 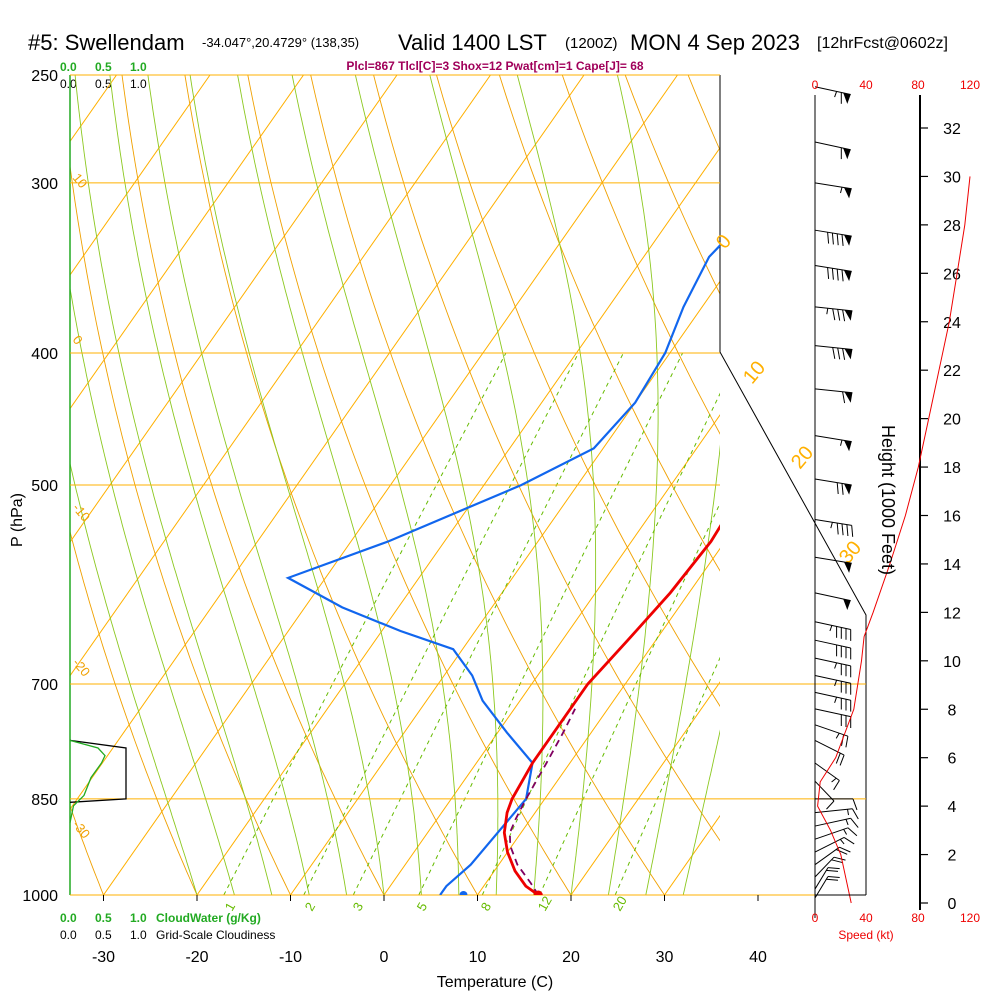 What do you see at coordinates (280, 42) in the screenshot?
I see `station-coords: -34.047°,20.4729° (138,35)` at bounding box center [280, 42].